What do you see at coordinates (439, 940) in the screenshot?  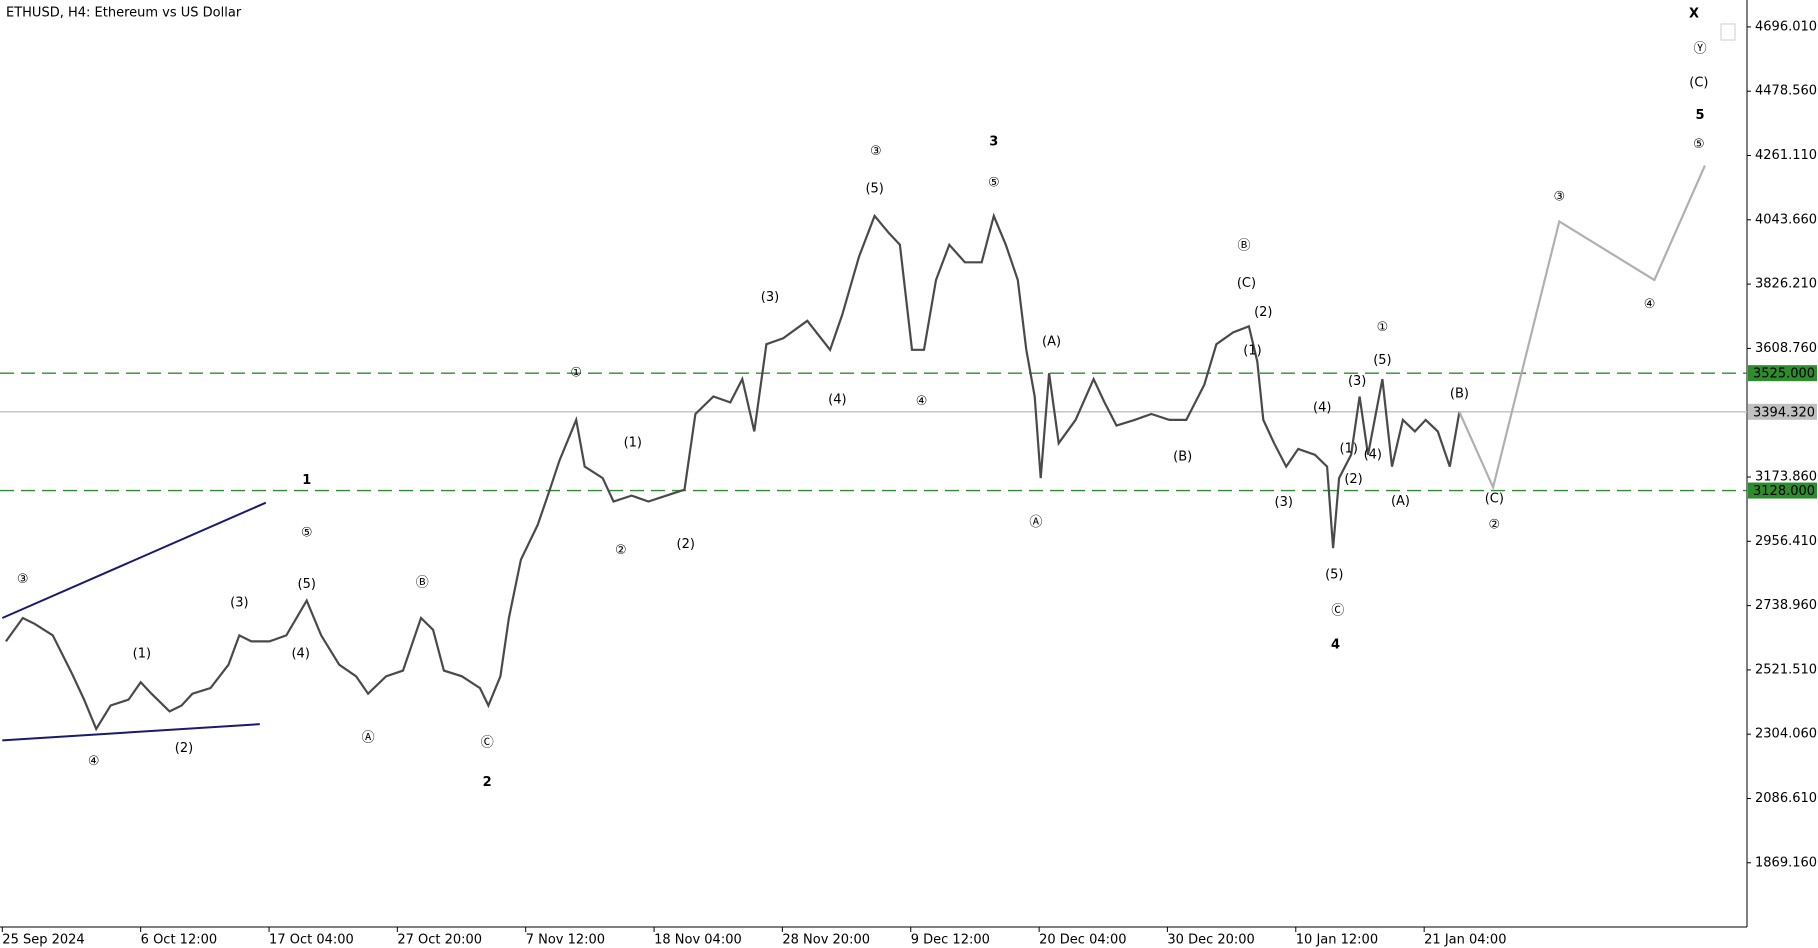 I see `x-tick-label: 27 Oct 20:00` at bounding box center [439, 940].